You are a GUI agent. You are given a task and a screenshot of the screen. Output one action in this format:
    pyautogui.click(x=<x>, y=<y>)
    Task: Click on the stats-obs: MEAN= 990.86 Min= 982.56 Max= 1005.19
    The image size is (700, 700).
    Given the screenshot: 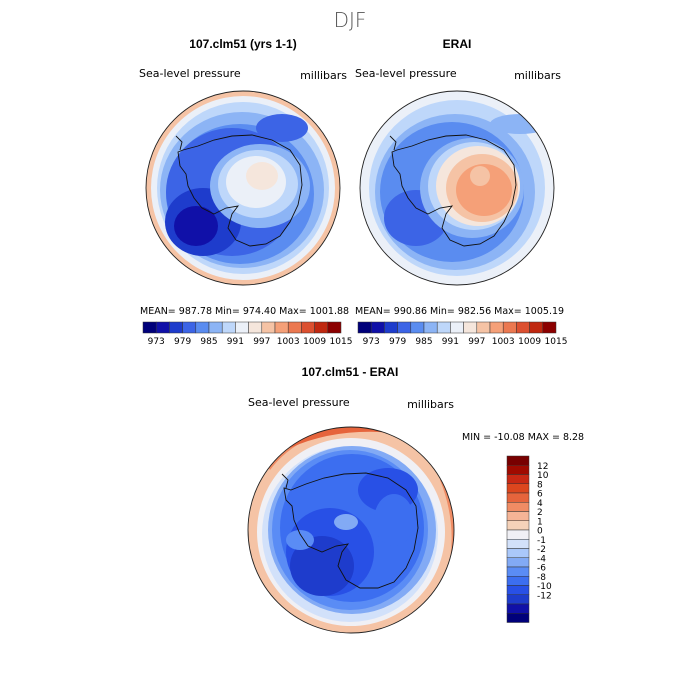 What is the action you would take?
    pyautogui.click(x=459, y=311)
    